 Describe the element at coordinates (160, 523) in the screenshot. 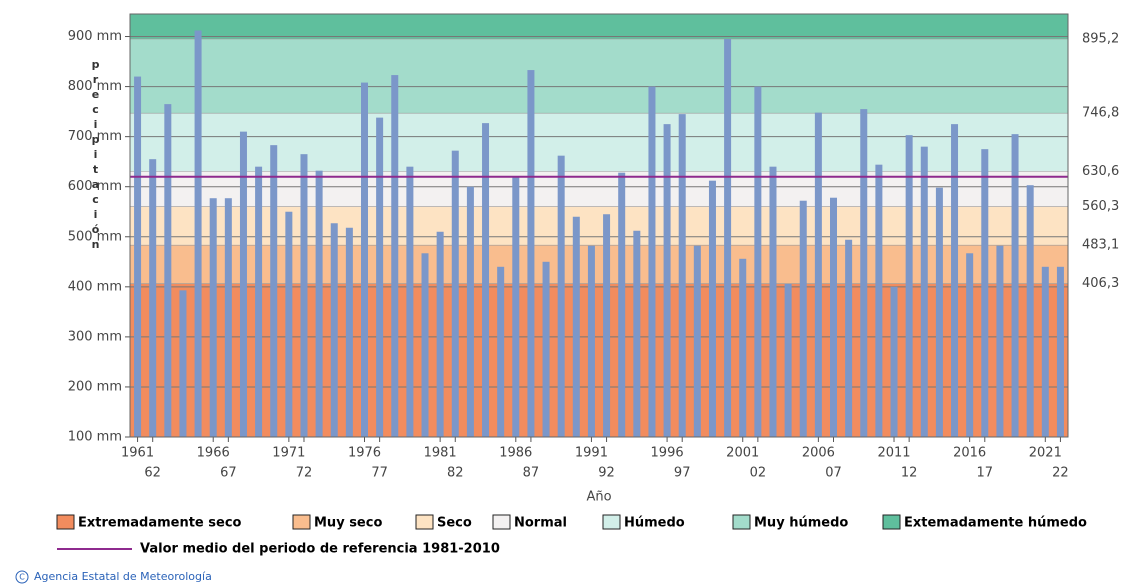

I see `legend-label: Extremadamente seco` at that location.